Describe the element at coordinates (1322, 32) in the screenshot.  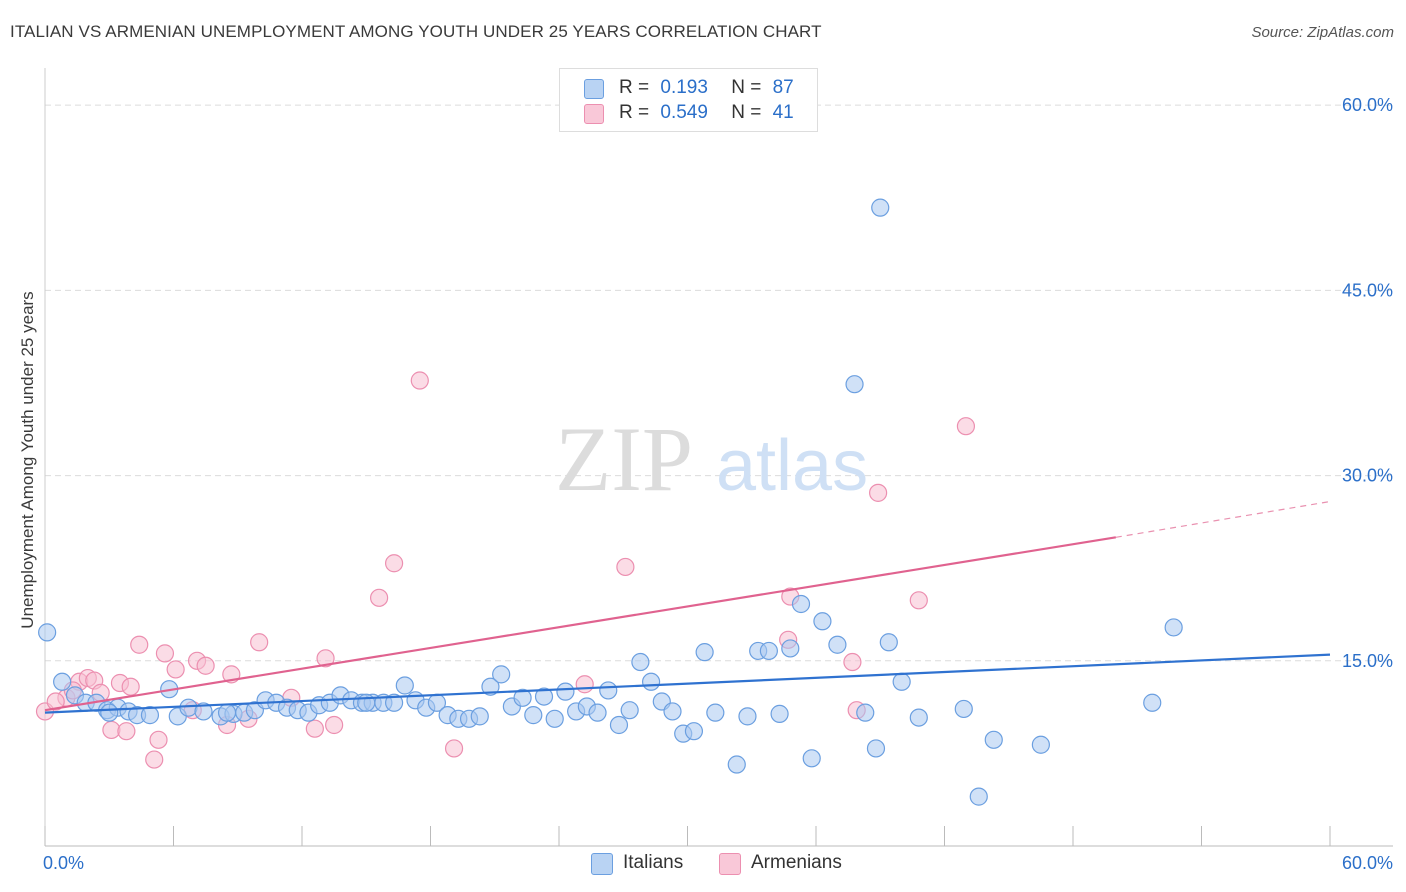
I see `source-label: Source: ZipAtlas.com` at that location.